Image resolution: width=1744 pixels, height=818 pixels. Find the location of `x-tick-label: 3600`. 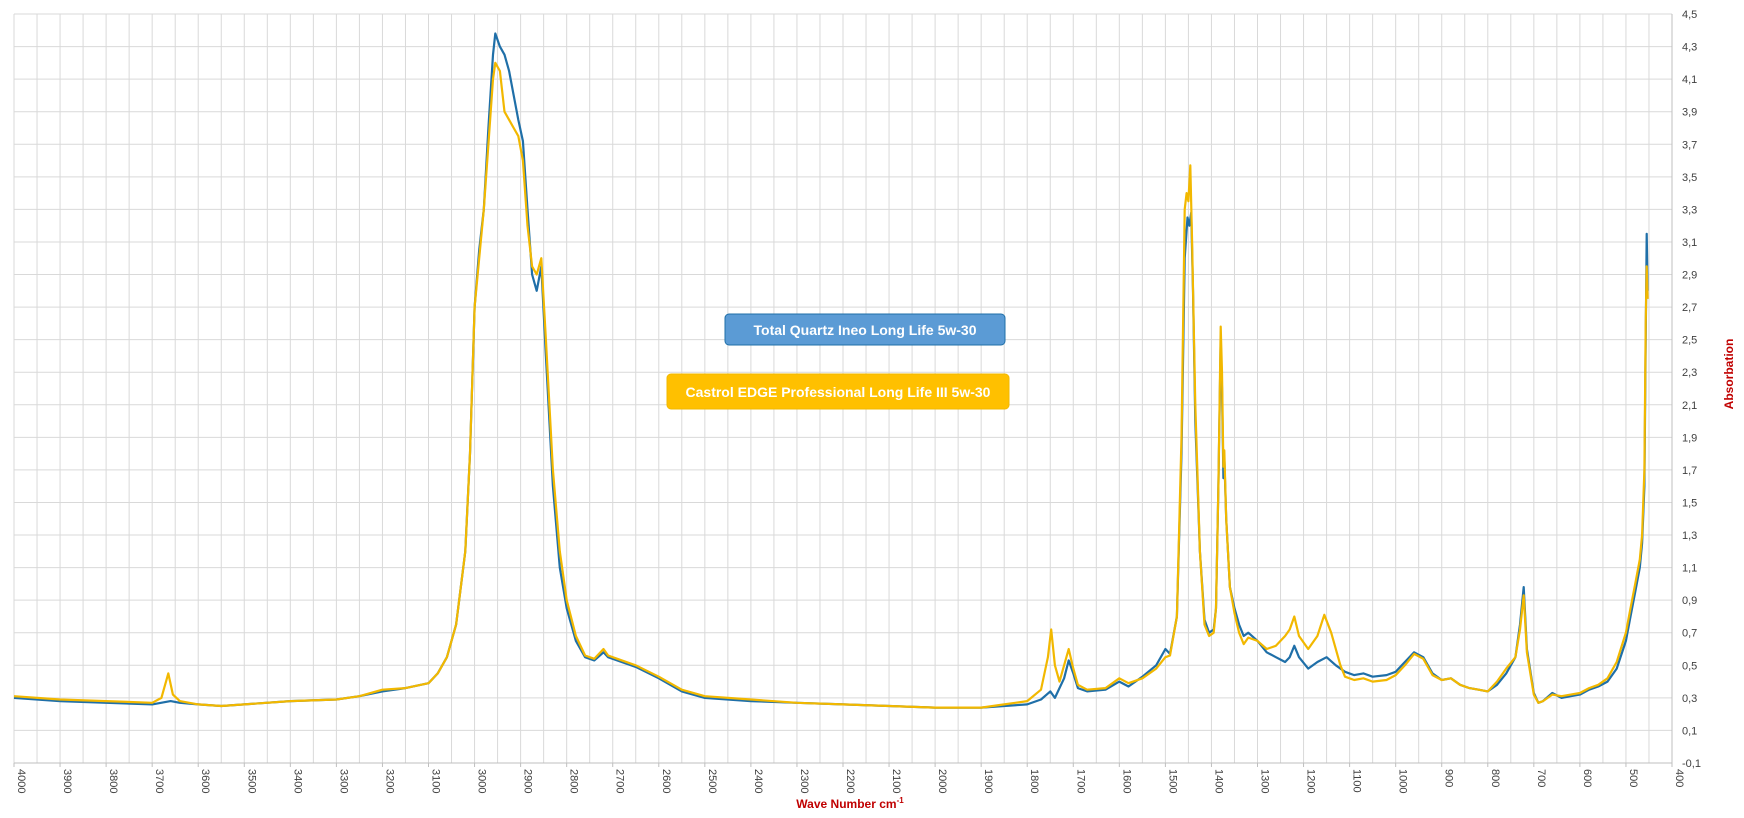

x-tick-label: 3600 is located at coordinates (205, 781).